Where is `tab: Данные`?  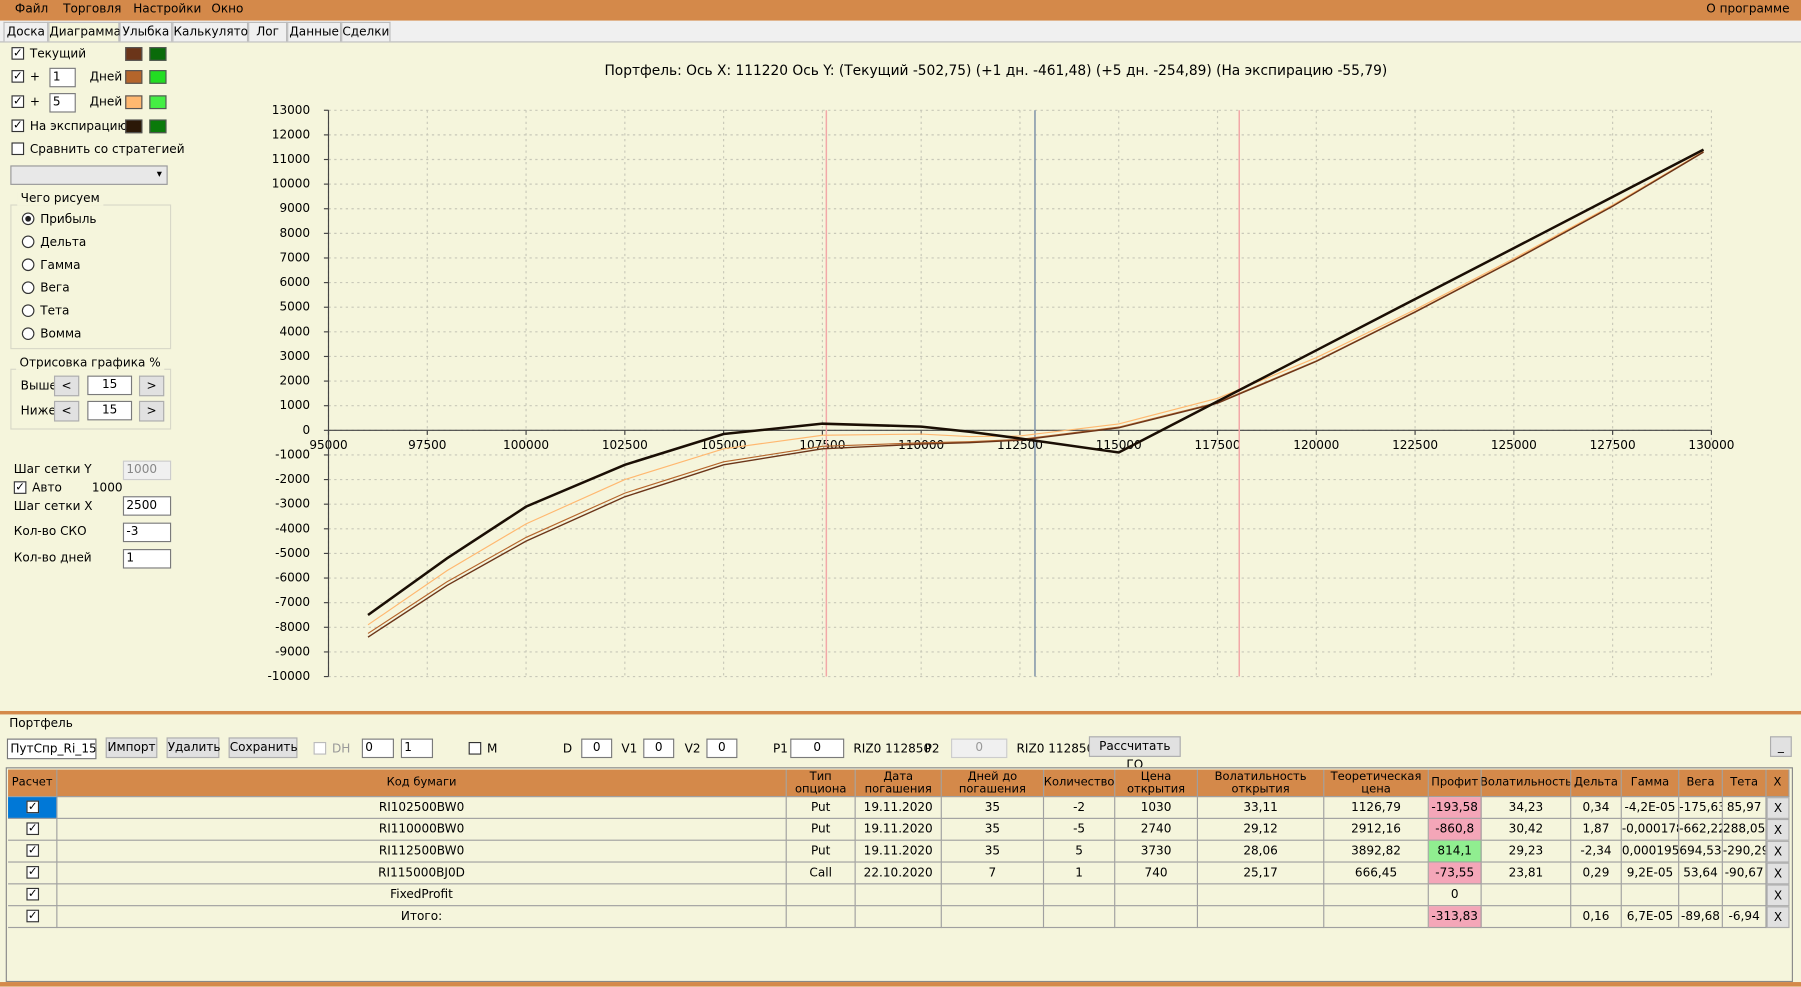
tab: Данные is located at coordinates (314, 31).